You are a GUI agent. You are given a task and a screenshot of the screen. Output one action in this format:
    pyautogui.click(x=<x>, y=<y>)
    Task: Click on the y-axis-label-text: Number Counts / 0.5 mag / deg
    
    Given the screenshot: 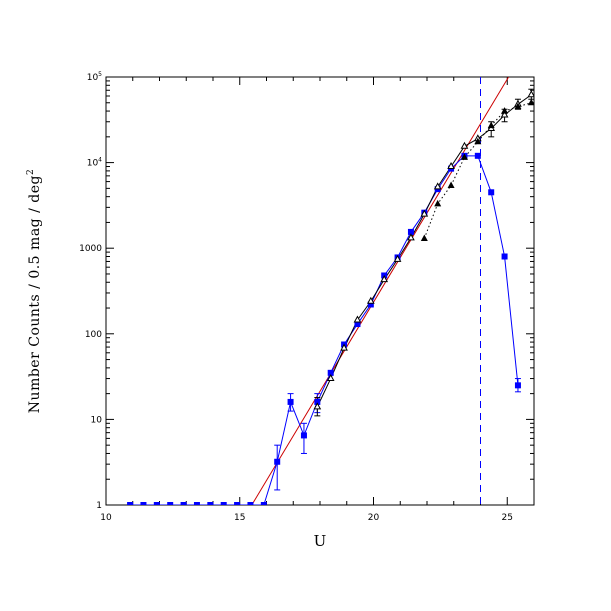 What is the action you would take?
    pyautogui.click(x=35, y=294)
    